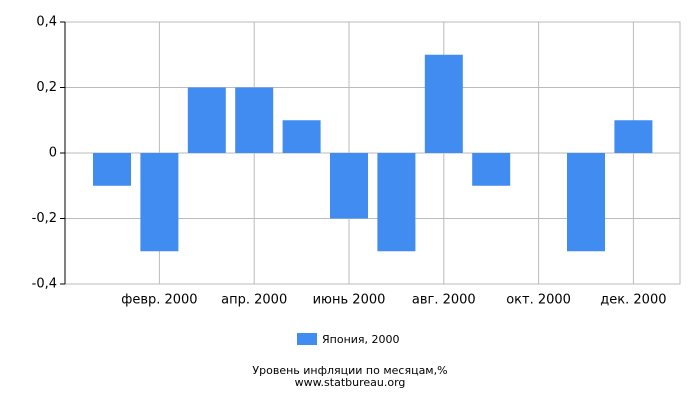  I want to click on x-tick-label: февр. 2000, so click(159, 300).